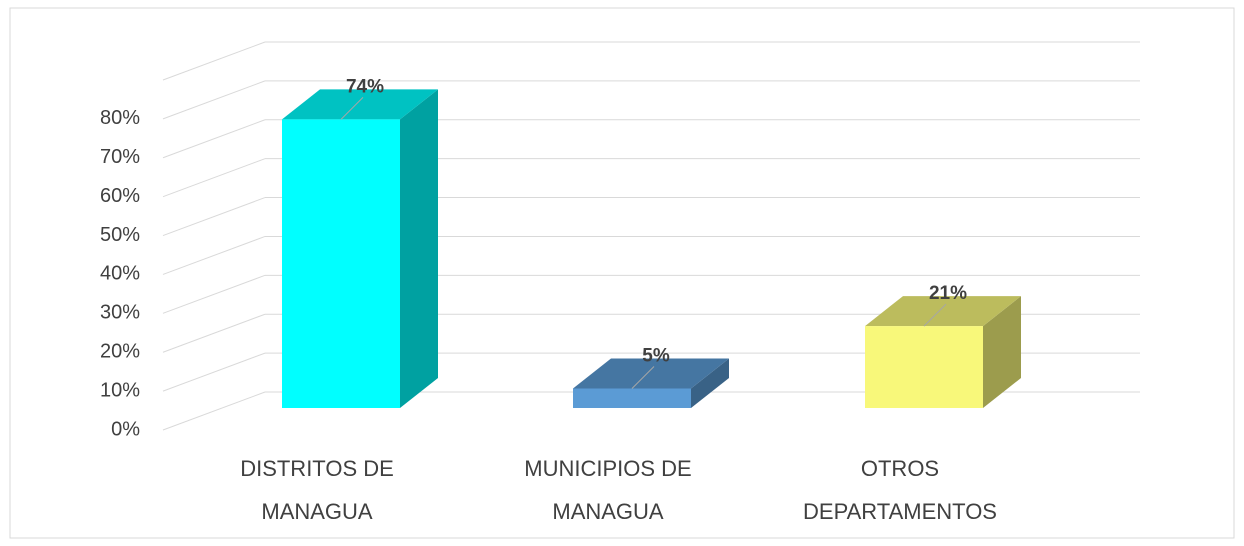 This screenshot has width=1244, height=546. What do you see at coordinates (120, 313) in the screenshot?
I see `y-tick-label: 30%` at bounding box center [120, 313].